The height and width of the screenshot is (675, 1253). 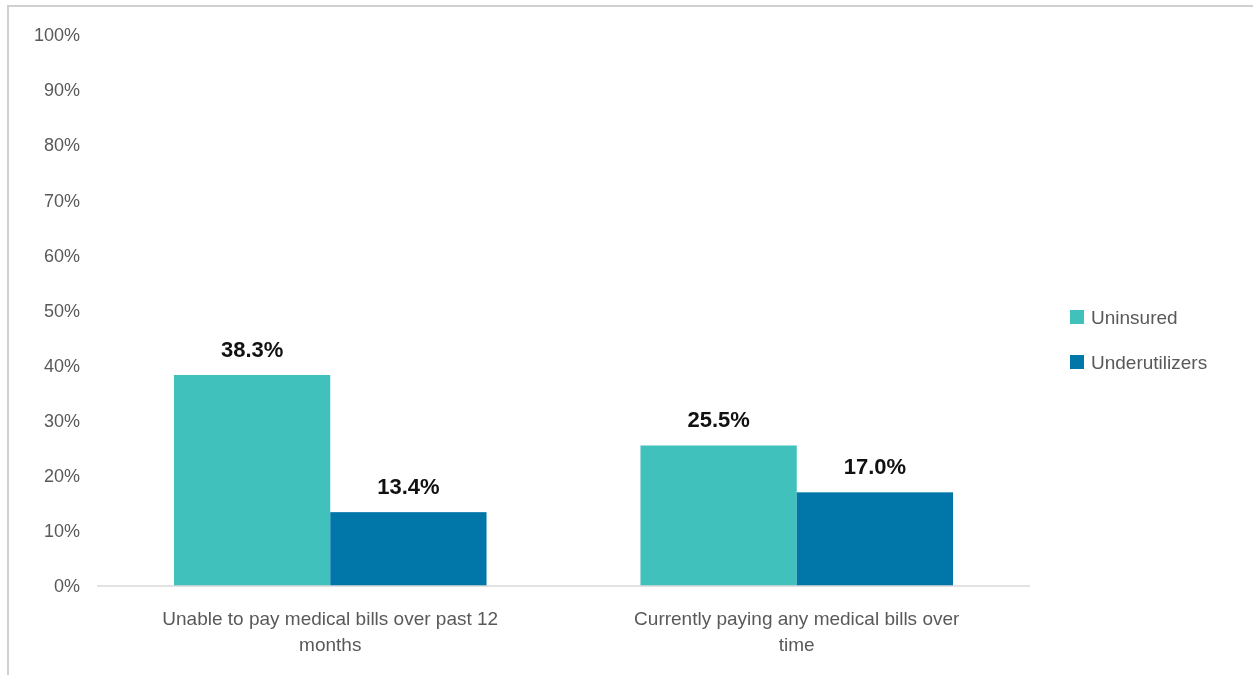 I want to click on text: 25.5%, so click(x=718, y=420).